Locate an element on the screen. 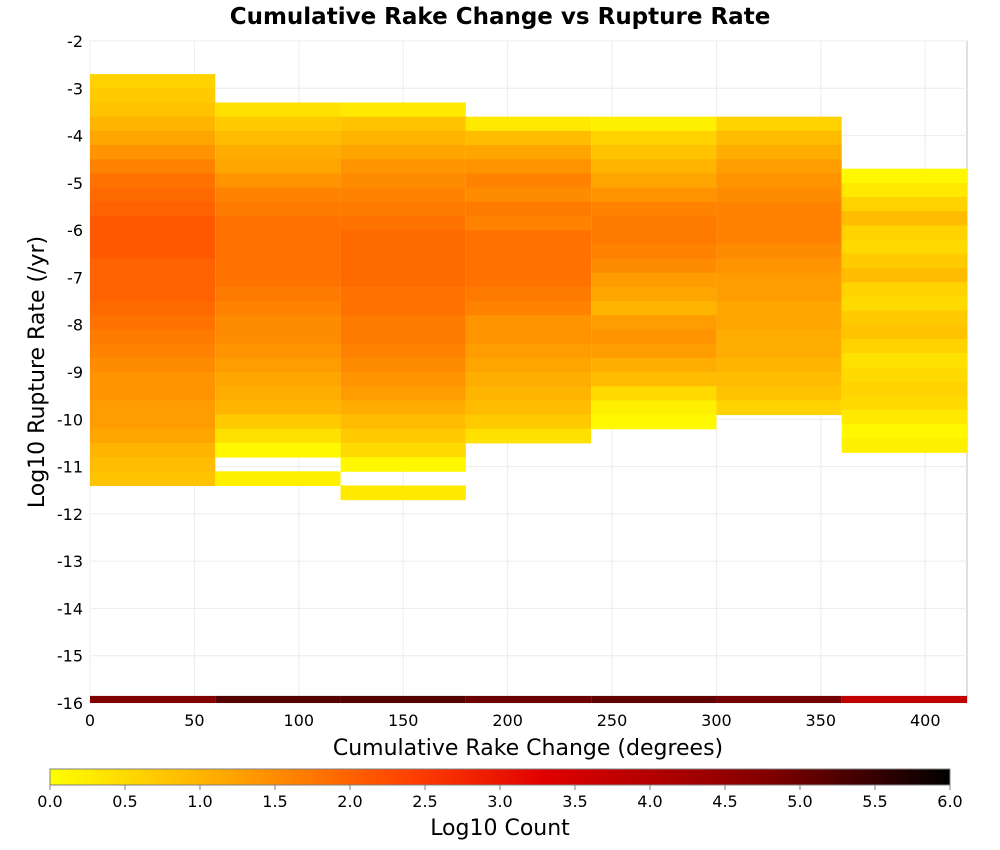 The height and width of the screenshot is (850, 1000). y-tick-label: -8 is located at coordinates (75, 325).